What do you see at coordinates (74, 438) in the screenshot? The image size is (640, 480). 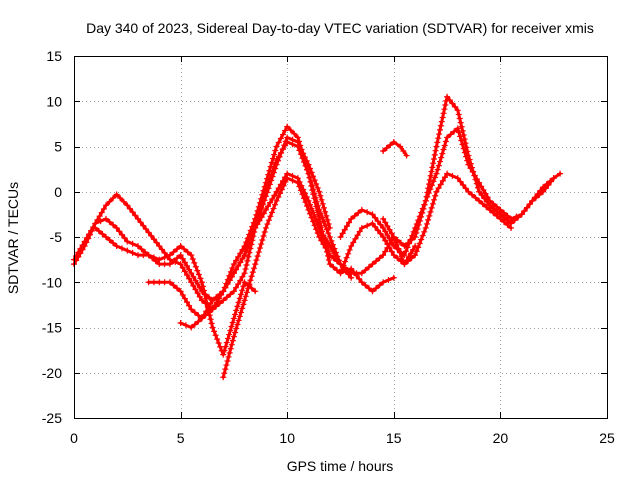 I see `x-tick-label: 0` at bounding box center [74, 438].